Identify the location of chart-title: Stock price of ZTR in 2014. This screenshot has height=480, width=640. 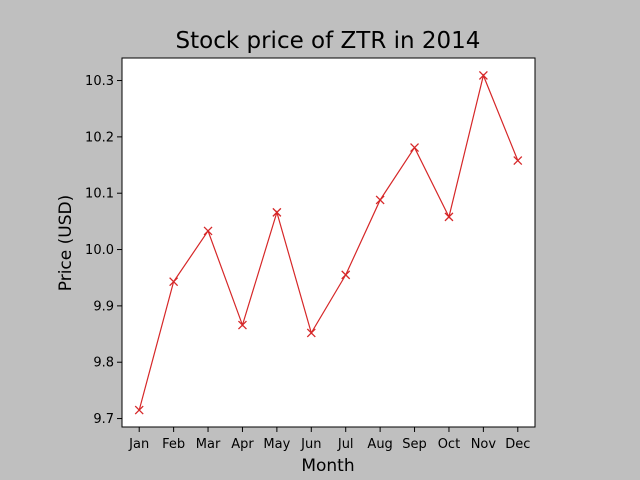
(328, 41).